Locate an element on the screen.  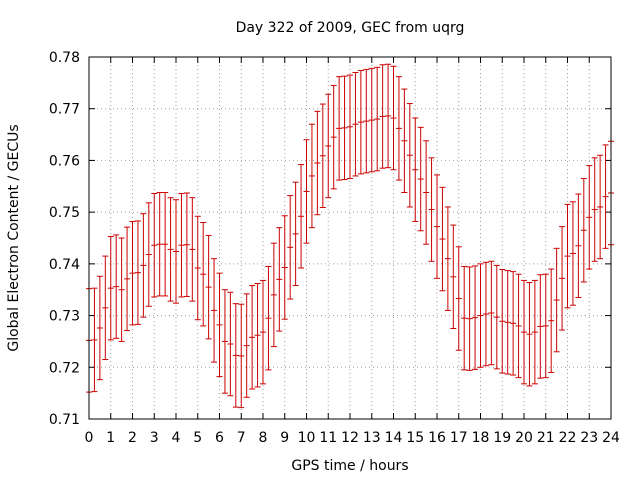
x-tick-label: 5 is located at coordinates (197, 438).